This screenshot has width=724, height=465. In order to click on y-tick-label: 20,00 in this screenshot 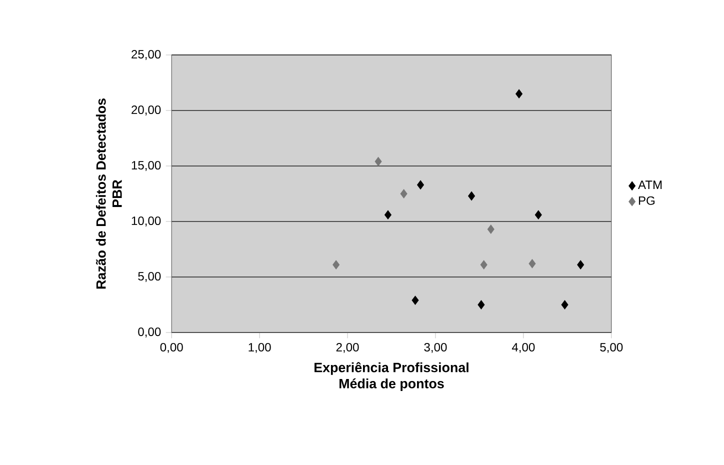, I will do `click(146, 110)`.